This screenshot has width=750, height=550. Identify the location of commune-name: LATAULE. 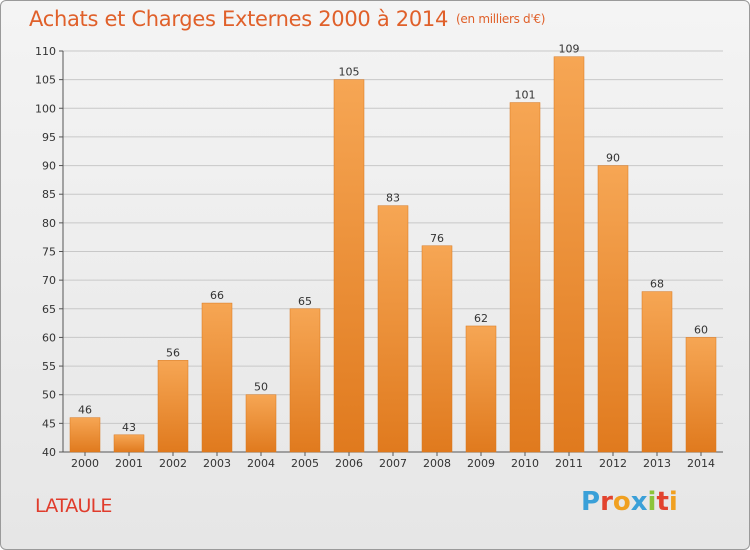
(73, 506).